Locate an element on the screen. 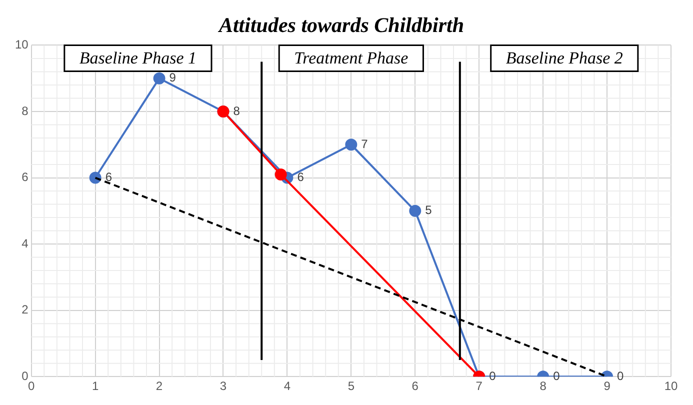 This screenshot has width=693, height=405. chart-title: Attitudes towards Childbirth is located at coordinates (340, 25).